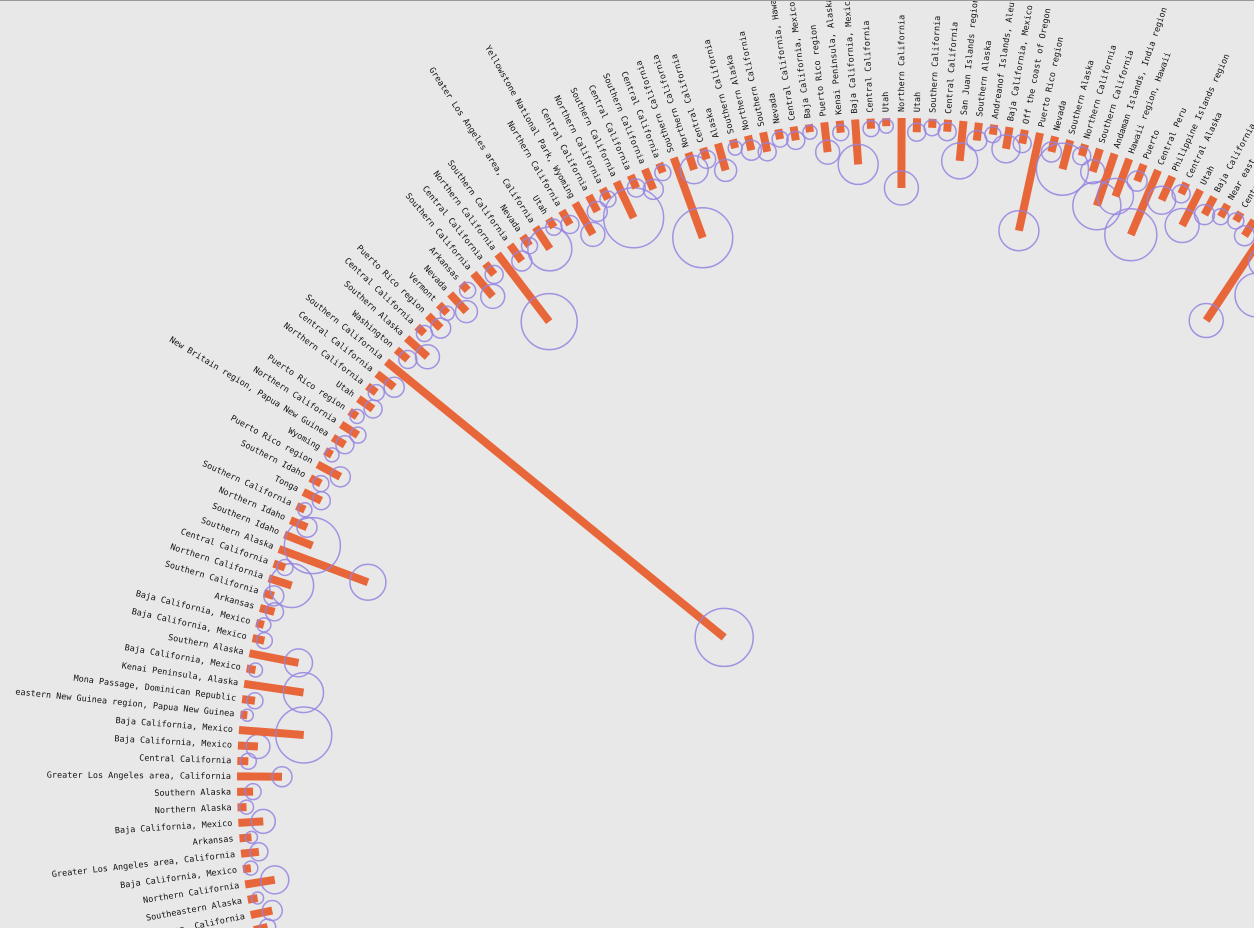  Describe the element at coordinates (819, 70) in the screenshot. I see `region-label: Puerto Rico region` at that location.